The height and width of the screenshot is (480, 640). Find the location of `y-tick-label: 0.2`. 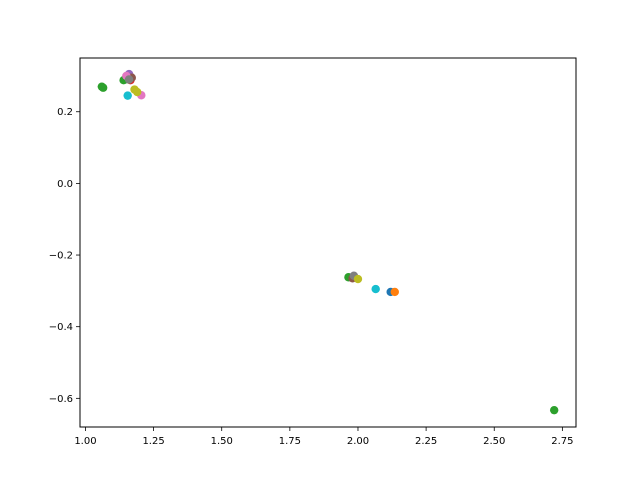

y-tick-label: 0.2 is located at coordinates (65, 112).